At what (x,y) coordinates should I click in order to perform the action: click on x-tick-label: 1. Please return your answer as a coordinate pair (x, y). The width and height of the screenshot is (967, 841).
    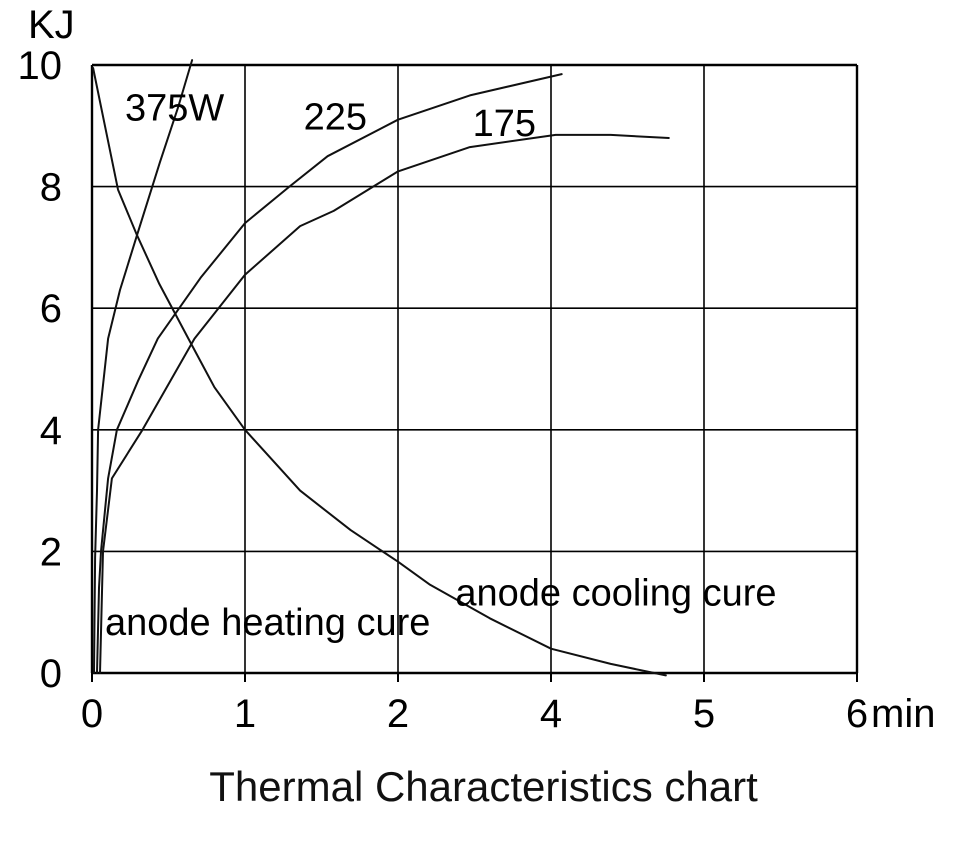
    Looking at the image, I should click on (245, 714).